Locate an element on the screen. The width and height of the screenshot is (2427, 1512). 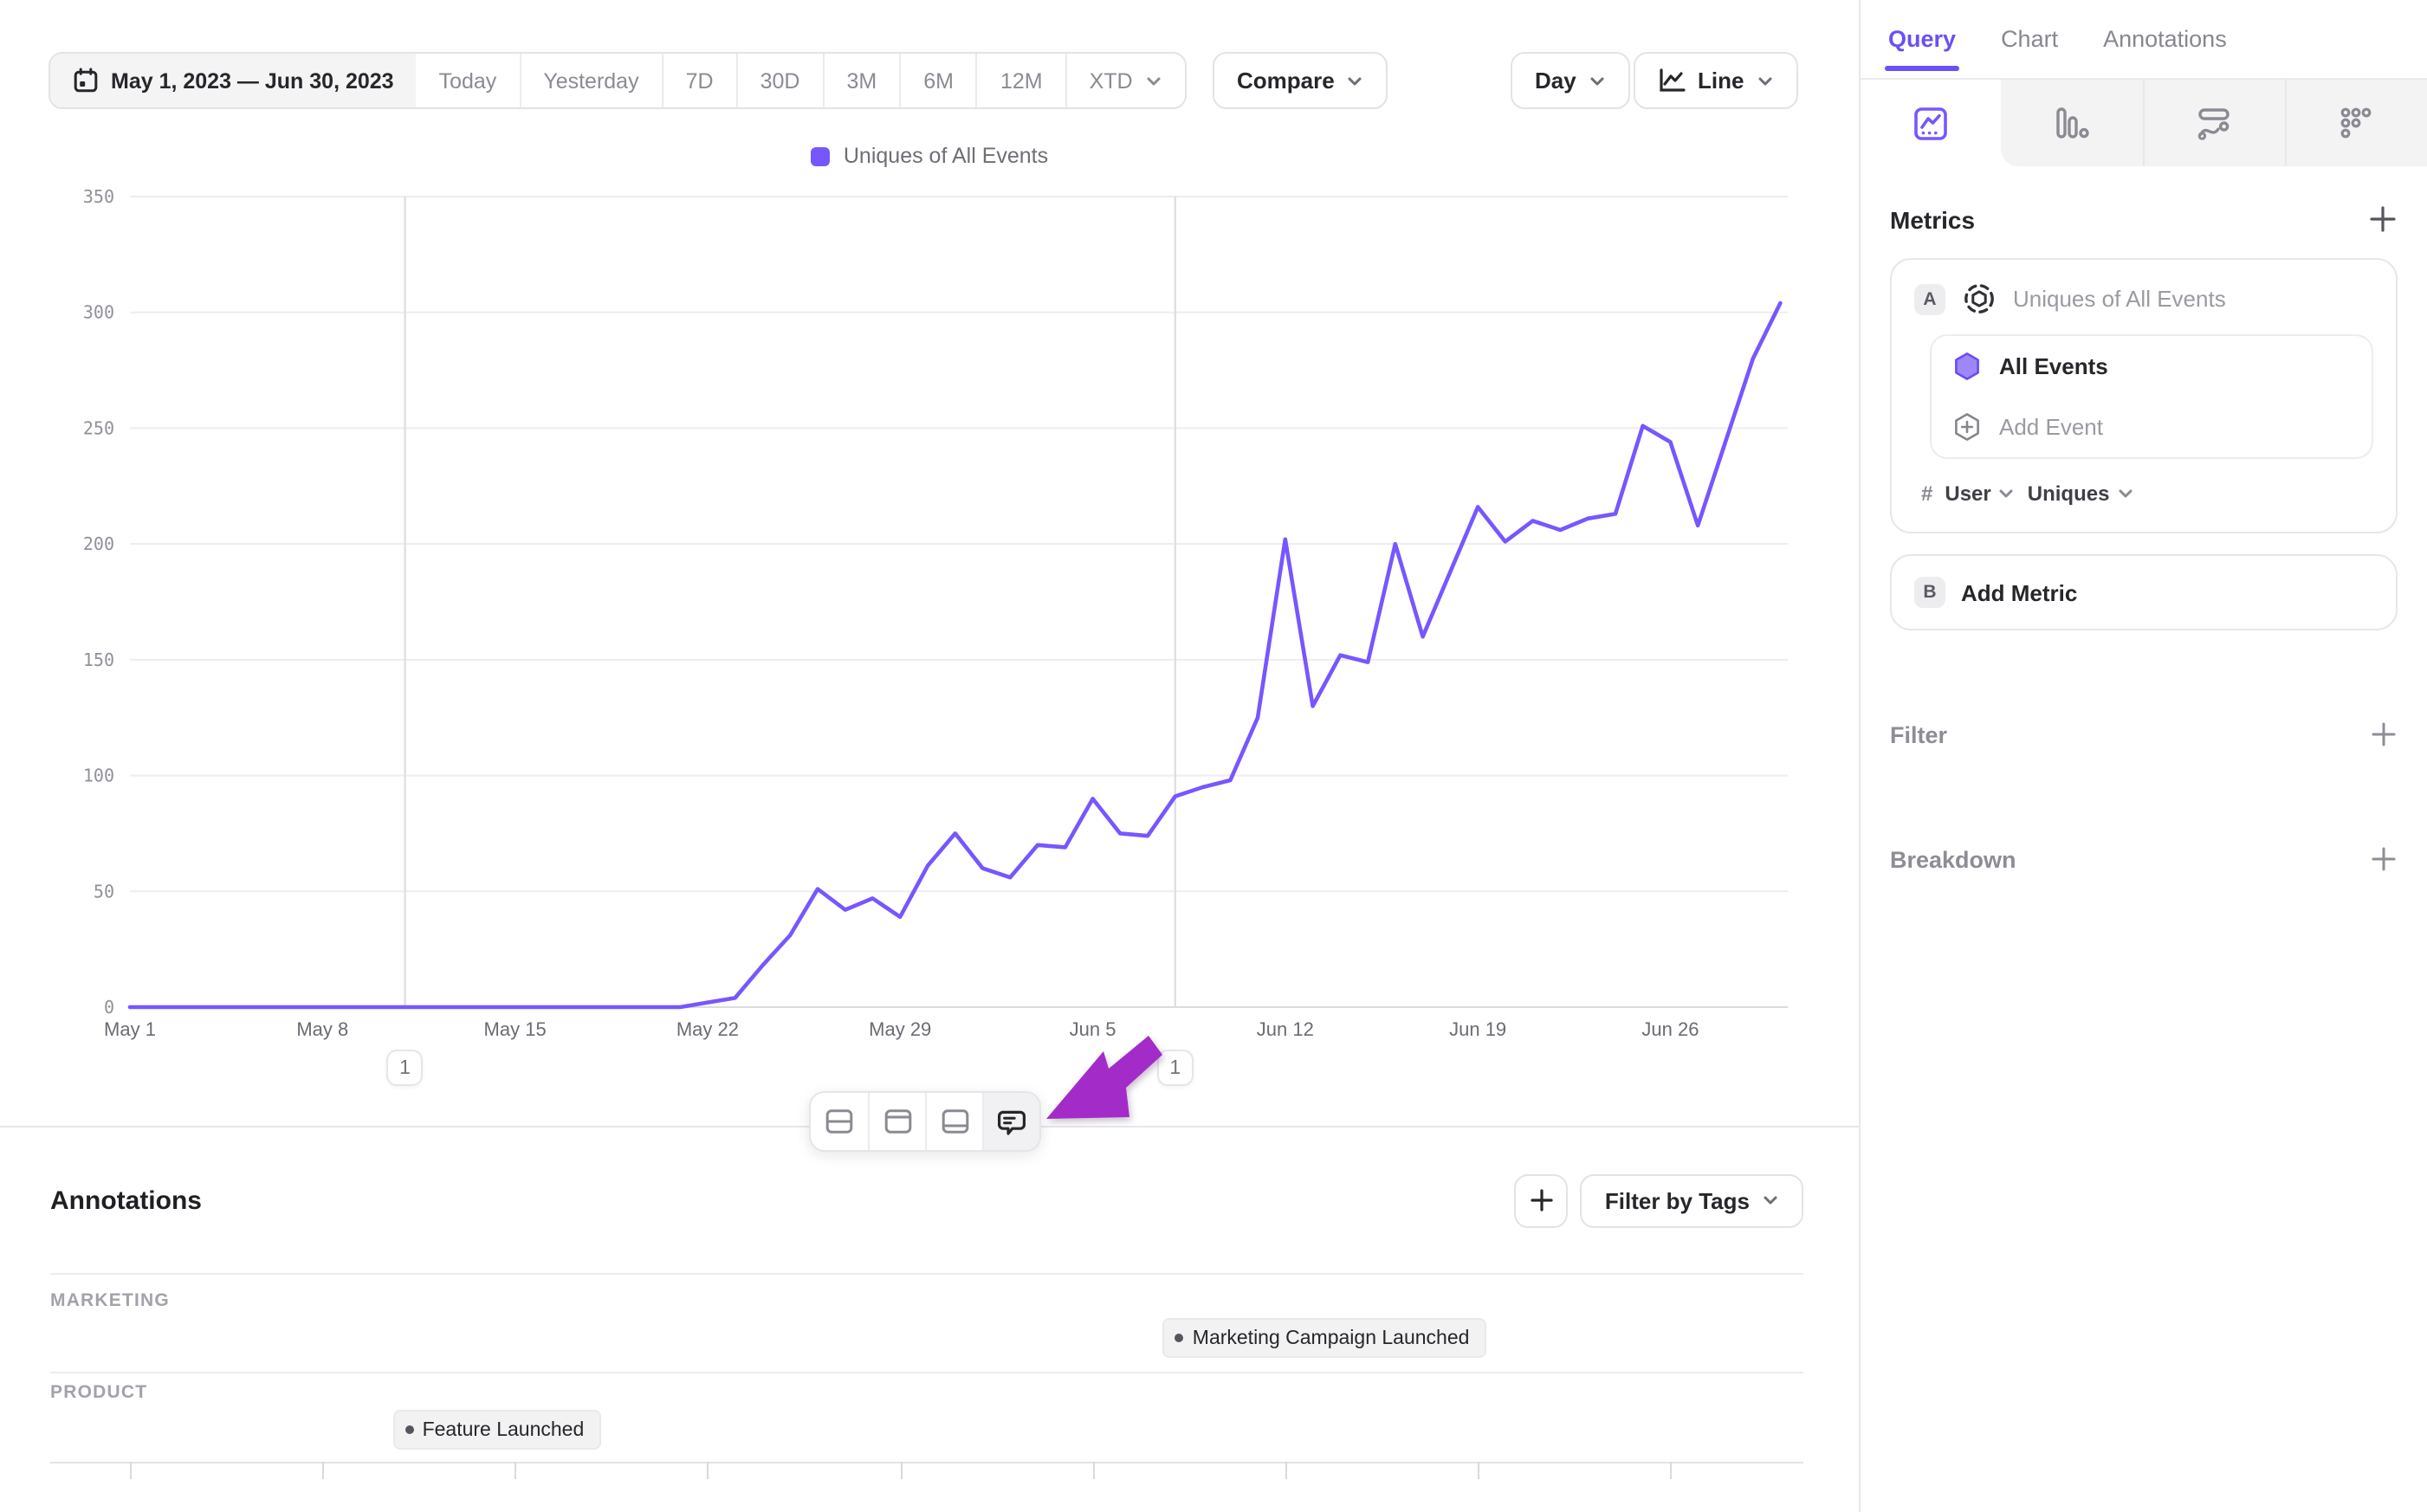
x-tick-label: May 15 is located at coordinates (515, 1029).